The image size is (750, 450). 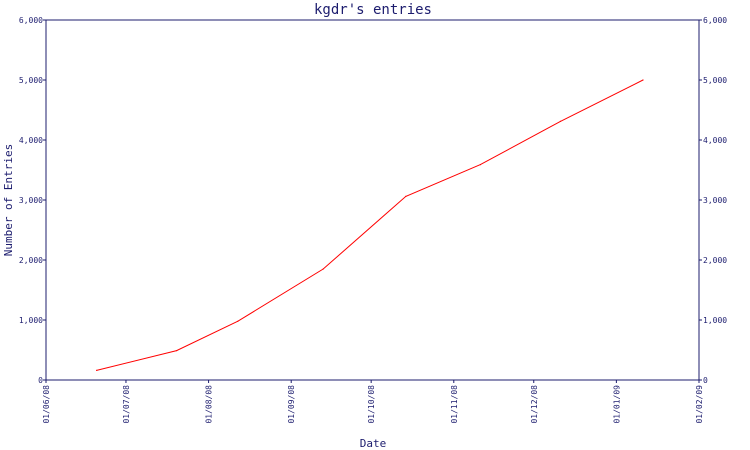 What do you see at coordinates (31, 320) in the screenshot?
I see `y-tick-label-left: 1,000` at bounding box center [31, 320].